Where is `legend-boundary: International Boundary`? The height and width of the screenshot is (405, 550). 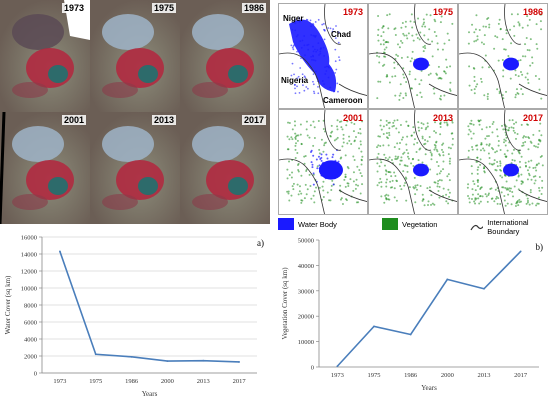 legend-boundary: International Boundary is located at coordinates (510, 227).